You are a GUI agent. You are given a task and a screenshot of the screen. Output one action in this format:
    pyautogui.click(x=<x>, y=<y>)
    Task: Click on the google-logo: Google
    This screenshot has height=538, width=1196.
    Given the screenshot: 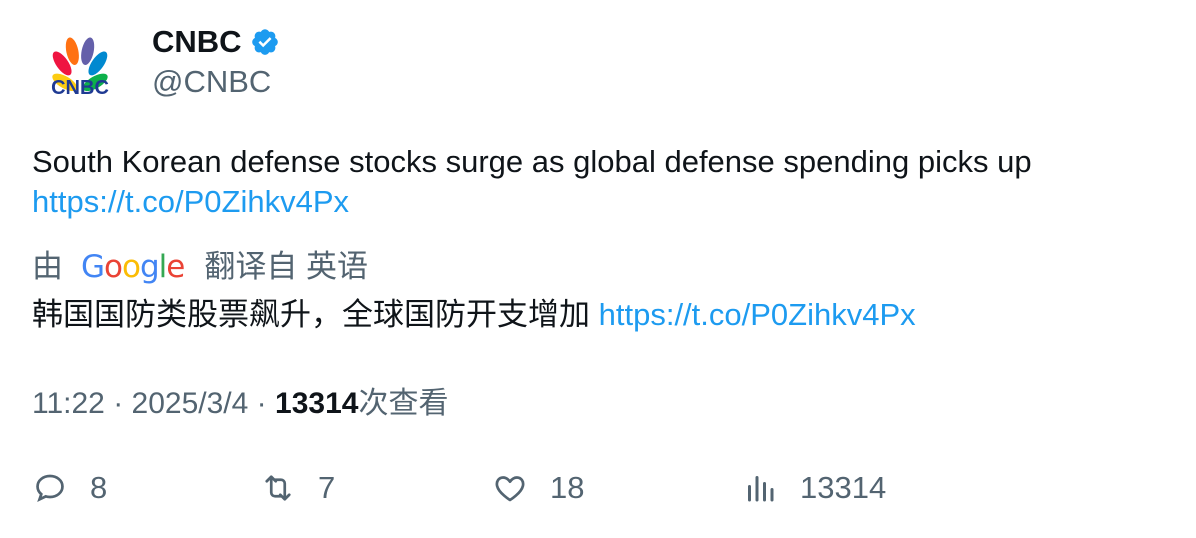 What is the action you would take?
    pyautogui.click(x=133, y=267)
    